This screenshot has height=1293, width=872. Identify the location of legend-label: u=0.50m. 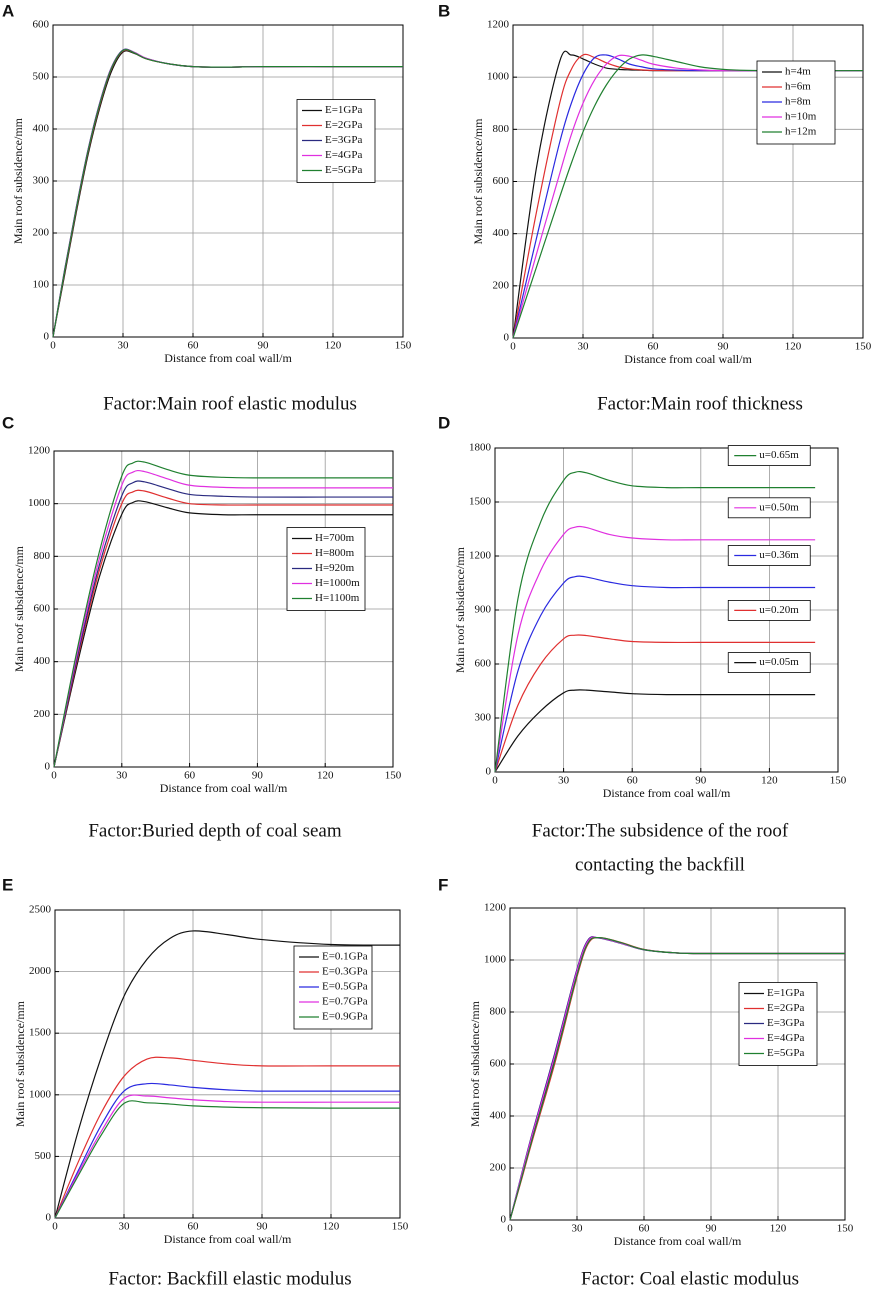
(779, 507).